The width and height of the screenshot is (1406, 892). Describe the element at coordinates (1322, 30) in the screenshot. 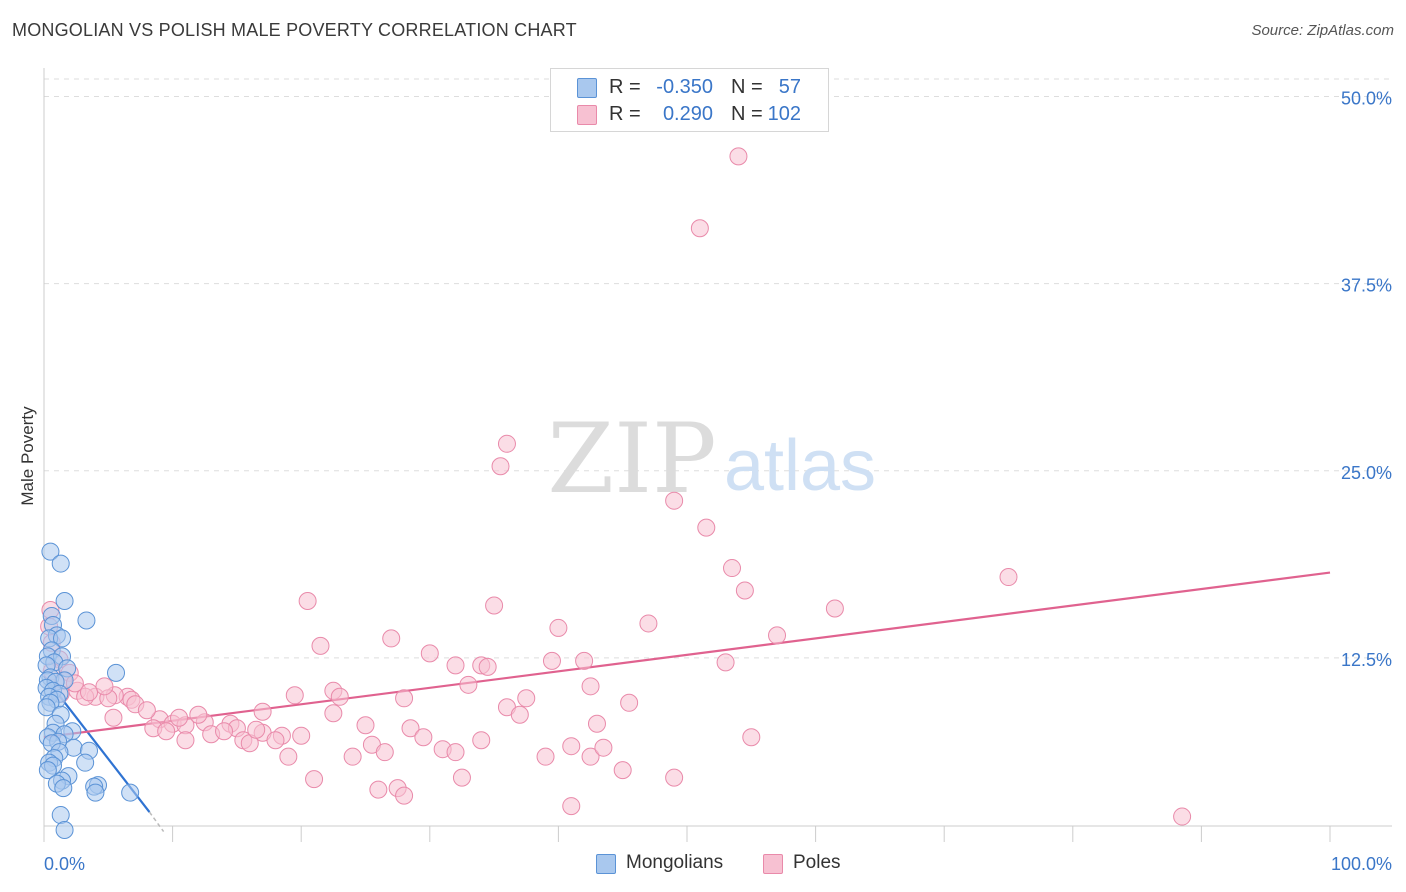

I see `source-credit: Source: ZipAtlas.com` at that location.